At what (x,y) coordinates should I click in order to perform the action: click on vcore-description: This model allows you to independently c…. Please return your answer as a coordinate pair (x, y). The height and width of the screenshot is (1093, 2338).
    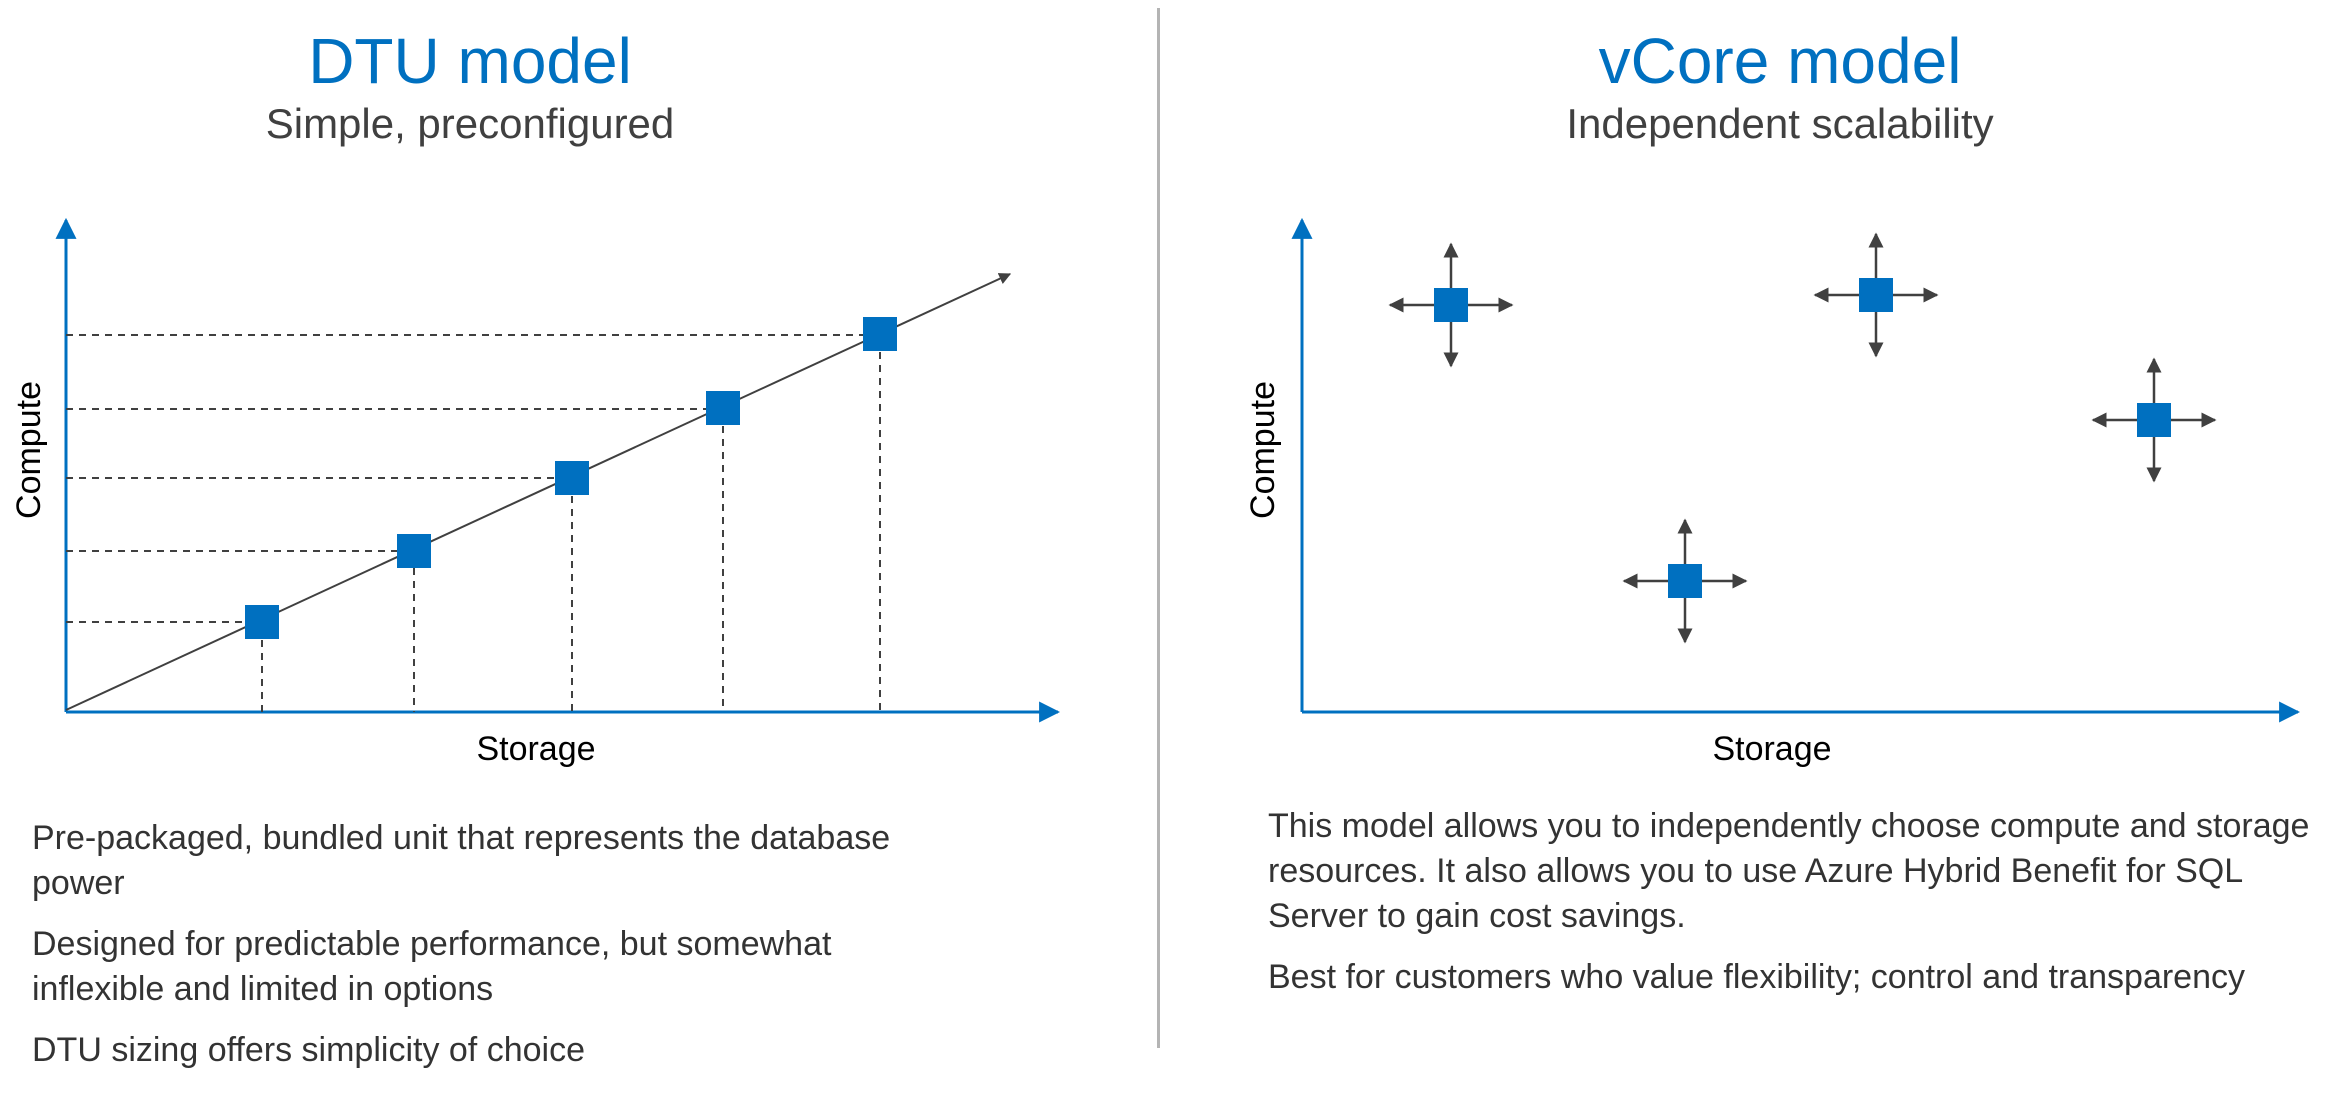
    Looking at the image, I should click on (1798, 910).